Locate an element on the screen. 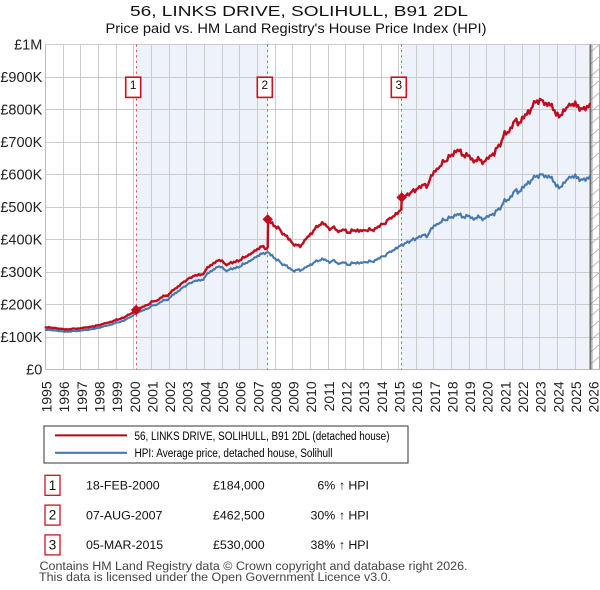 This screenshot has height=590, width=600. svg-text: £300K is located at coordinates (21, 273).